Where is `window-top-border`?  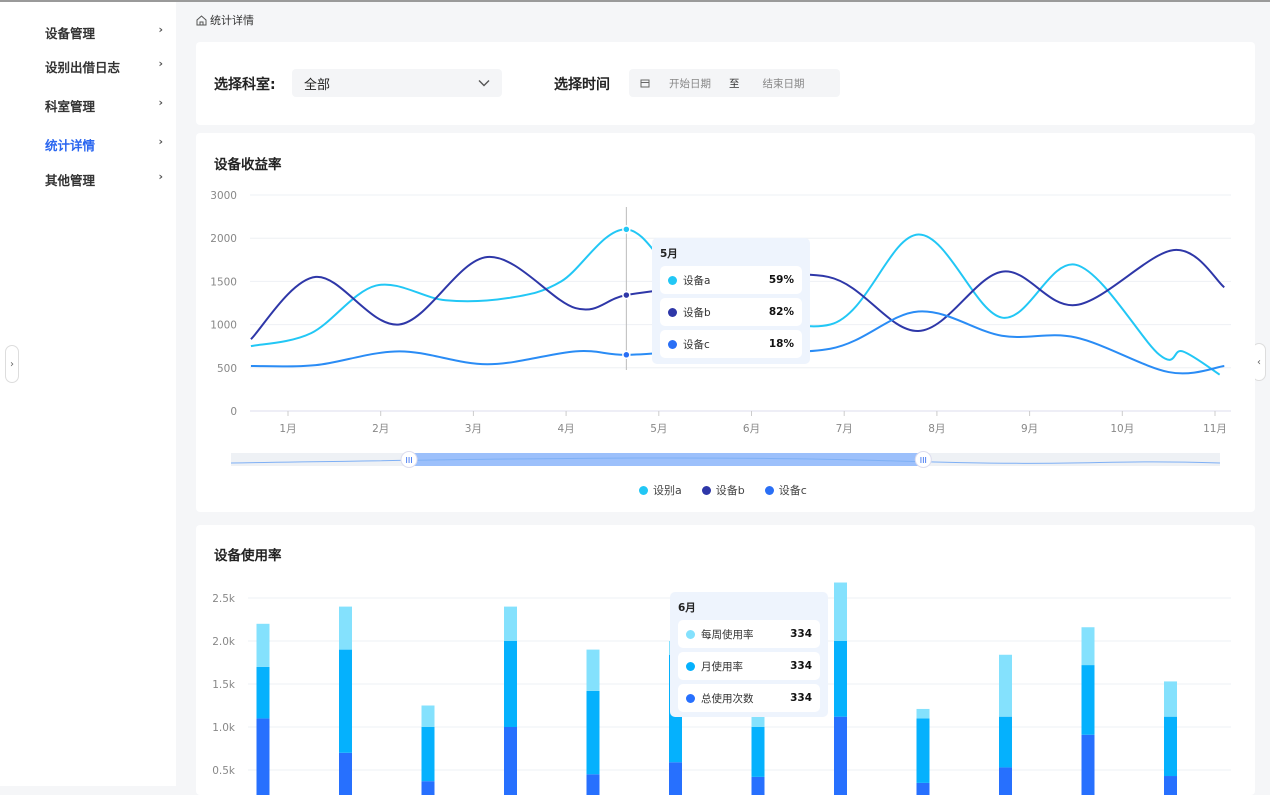
window-top-border is located at coordinates (635, 1).